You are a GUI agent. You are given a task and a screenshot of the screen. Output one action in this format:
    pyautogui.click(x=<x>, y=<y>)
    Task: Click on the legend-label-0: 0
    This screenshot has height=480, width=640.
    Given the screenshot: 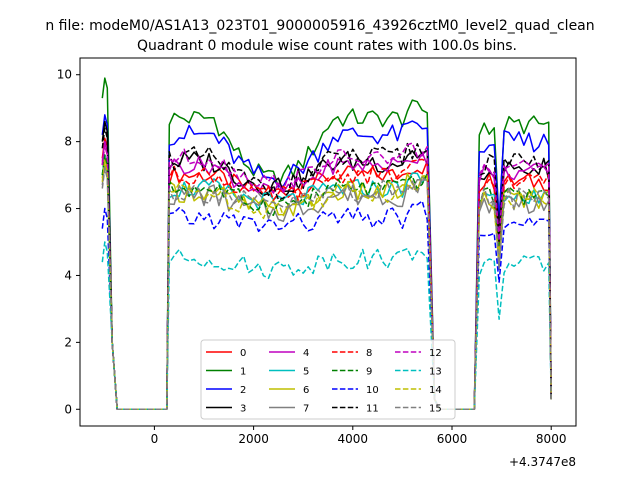 What is the action you would take?
    pyautogui.click(x=243, y=353)
    